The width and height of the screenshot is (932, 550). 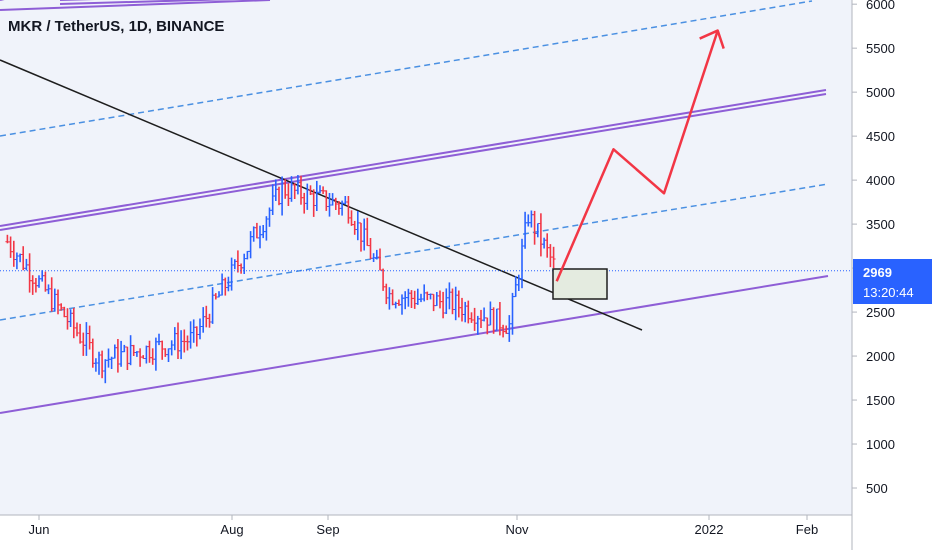 What do you see at coordinates (637, 156) in the screenshot?
I see `projection-path` at bounding box center [637, 156].